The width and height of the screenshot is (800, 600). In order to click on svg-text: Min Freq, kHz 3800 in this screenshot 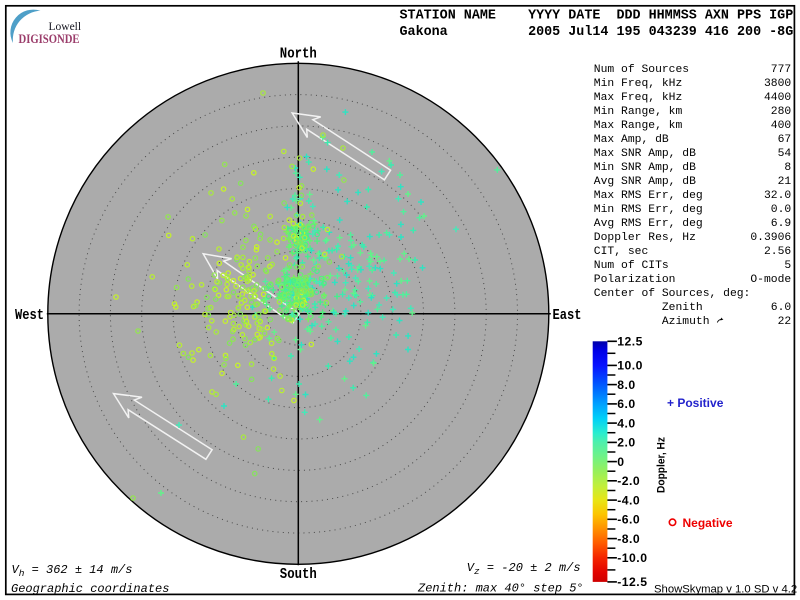, I will do `click(693, 84)`.